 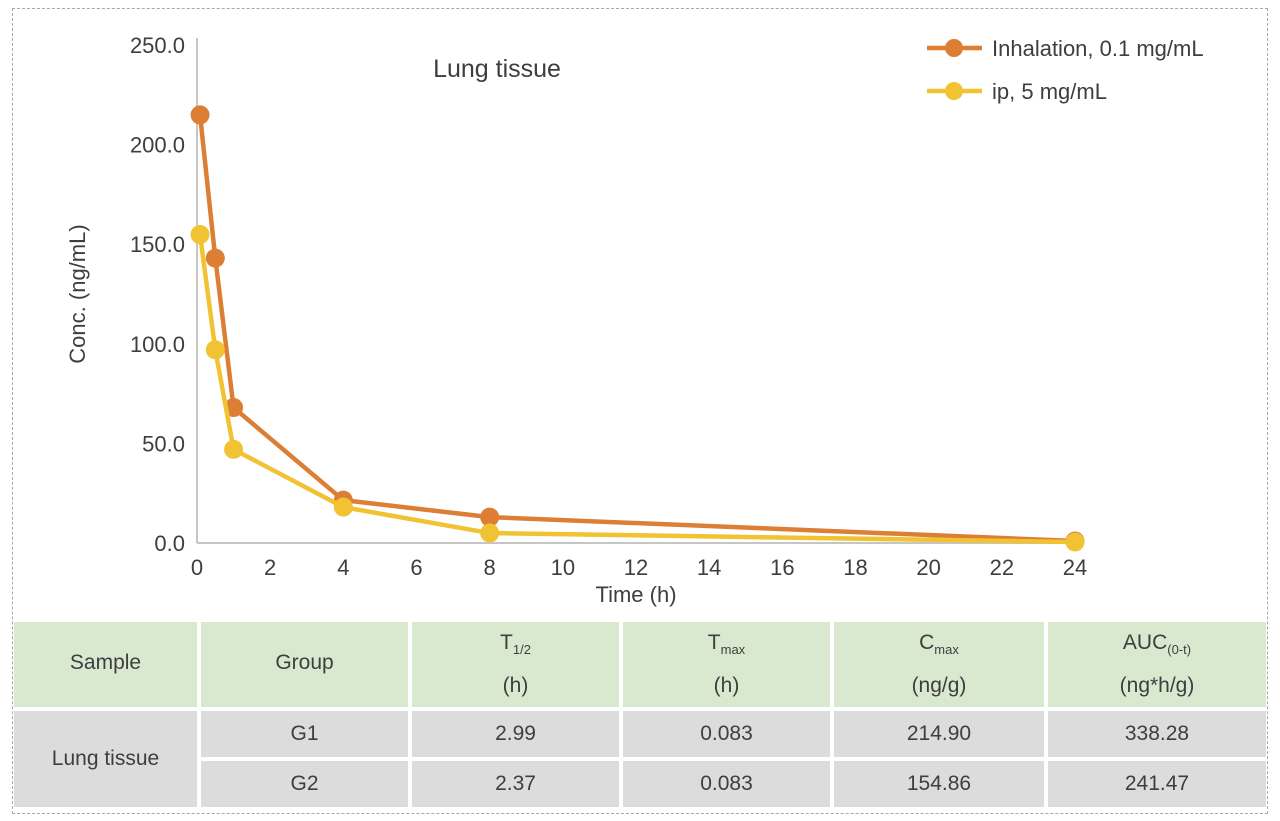 What do you see at coordinates (1157, 685) in the screenshot?
I see `header-unit: (ng*h/g)` at bounding box center [1157, 685].